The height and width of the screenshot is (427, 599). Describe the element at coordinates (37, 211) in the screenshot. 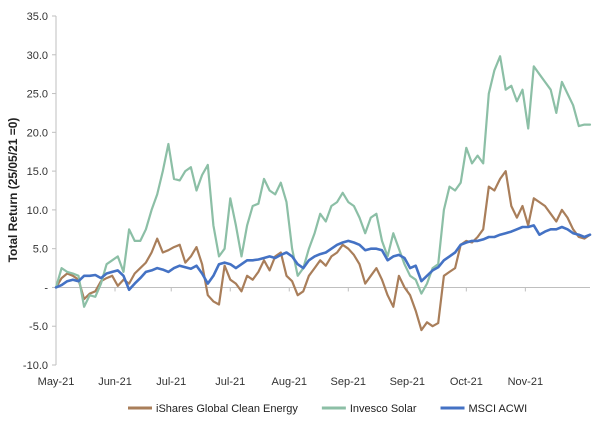

I see `y-tick-label: 10.0` at that location.